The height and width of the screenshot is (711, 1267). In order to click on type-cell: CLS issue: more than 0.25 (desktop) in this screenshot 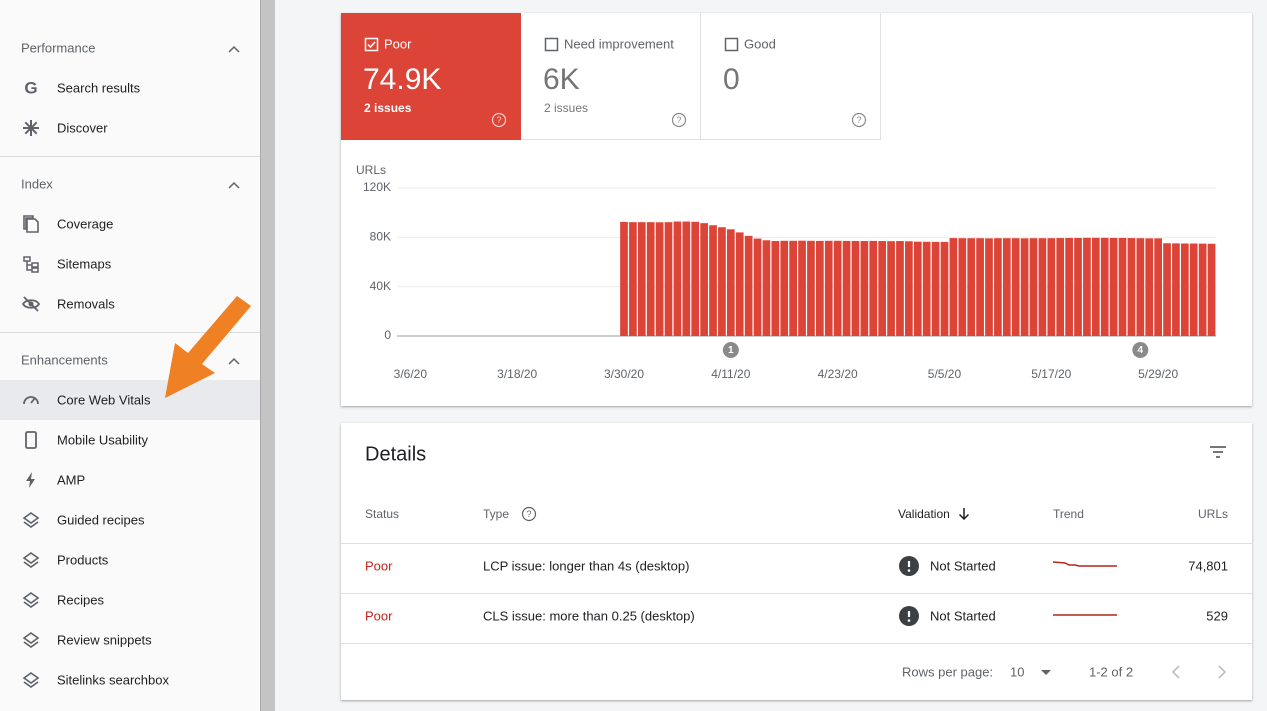, I will do `click(589, 616)`.